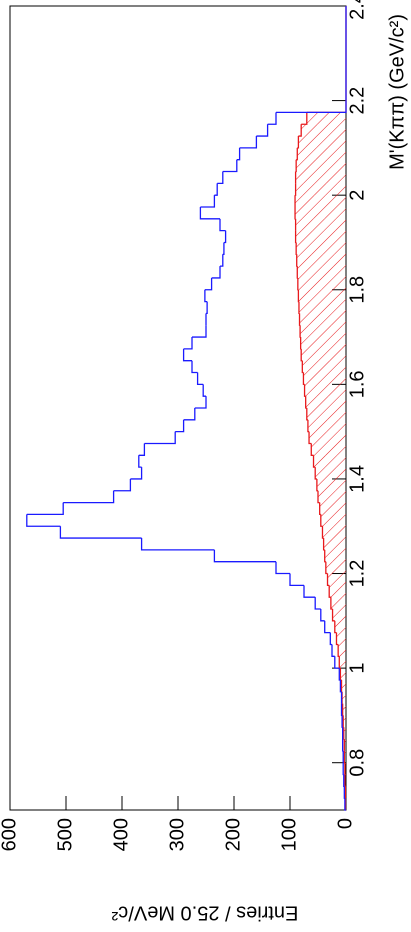  What do you see at coordinates (357, 195) in the screenshot?
I see `x-tick-label: 2` at bounding box center [357, 195].